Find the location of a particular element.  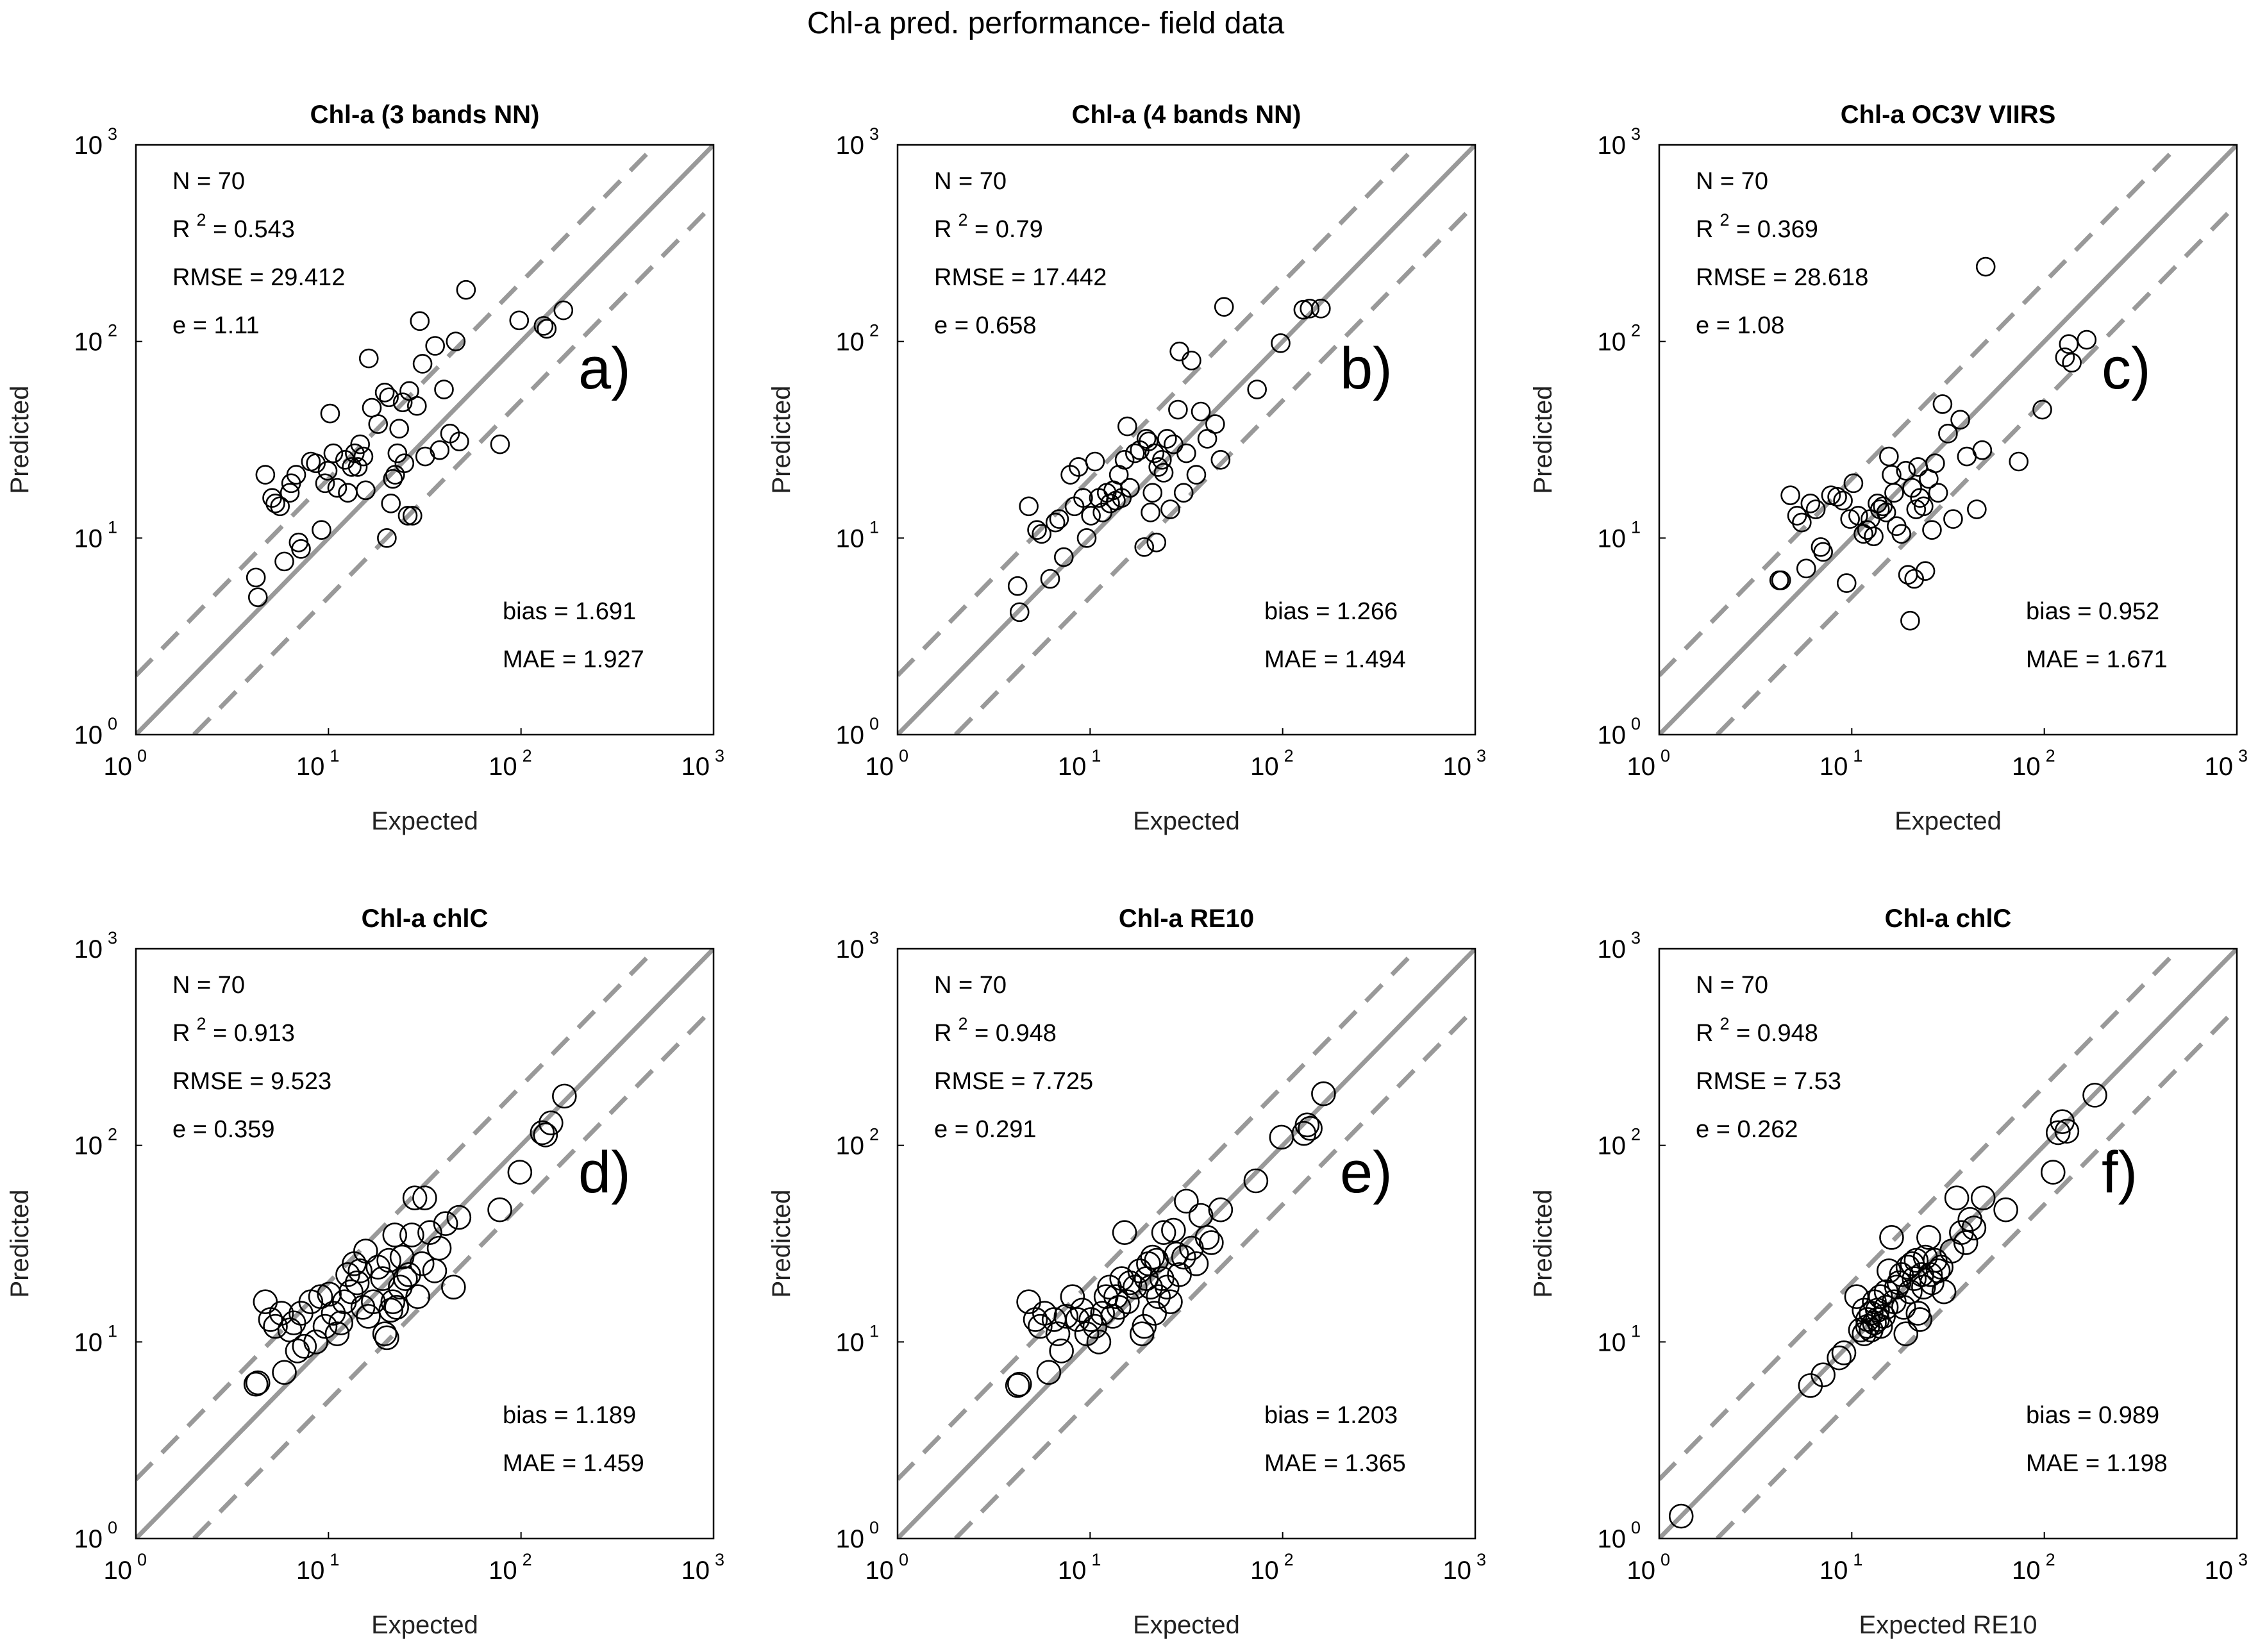

stat-mae: MAE = 1.365 is located at coordinates (1335, 1463).